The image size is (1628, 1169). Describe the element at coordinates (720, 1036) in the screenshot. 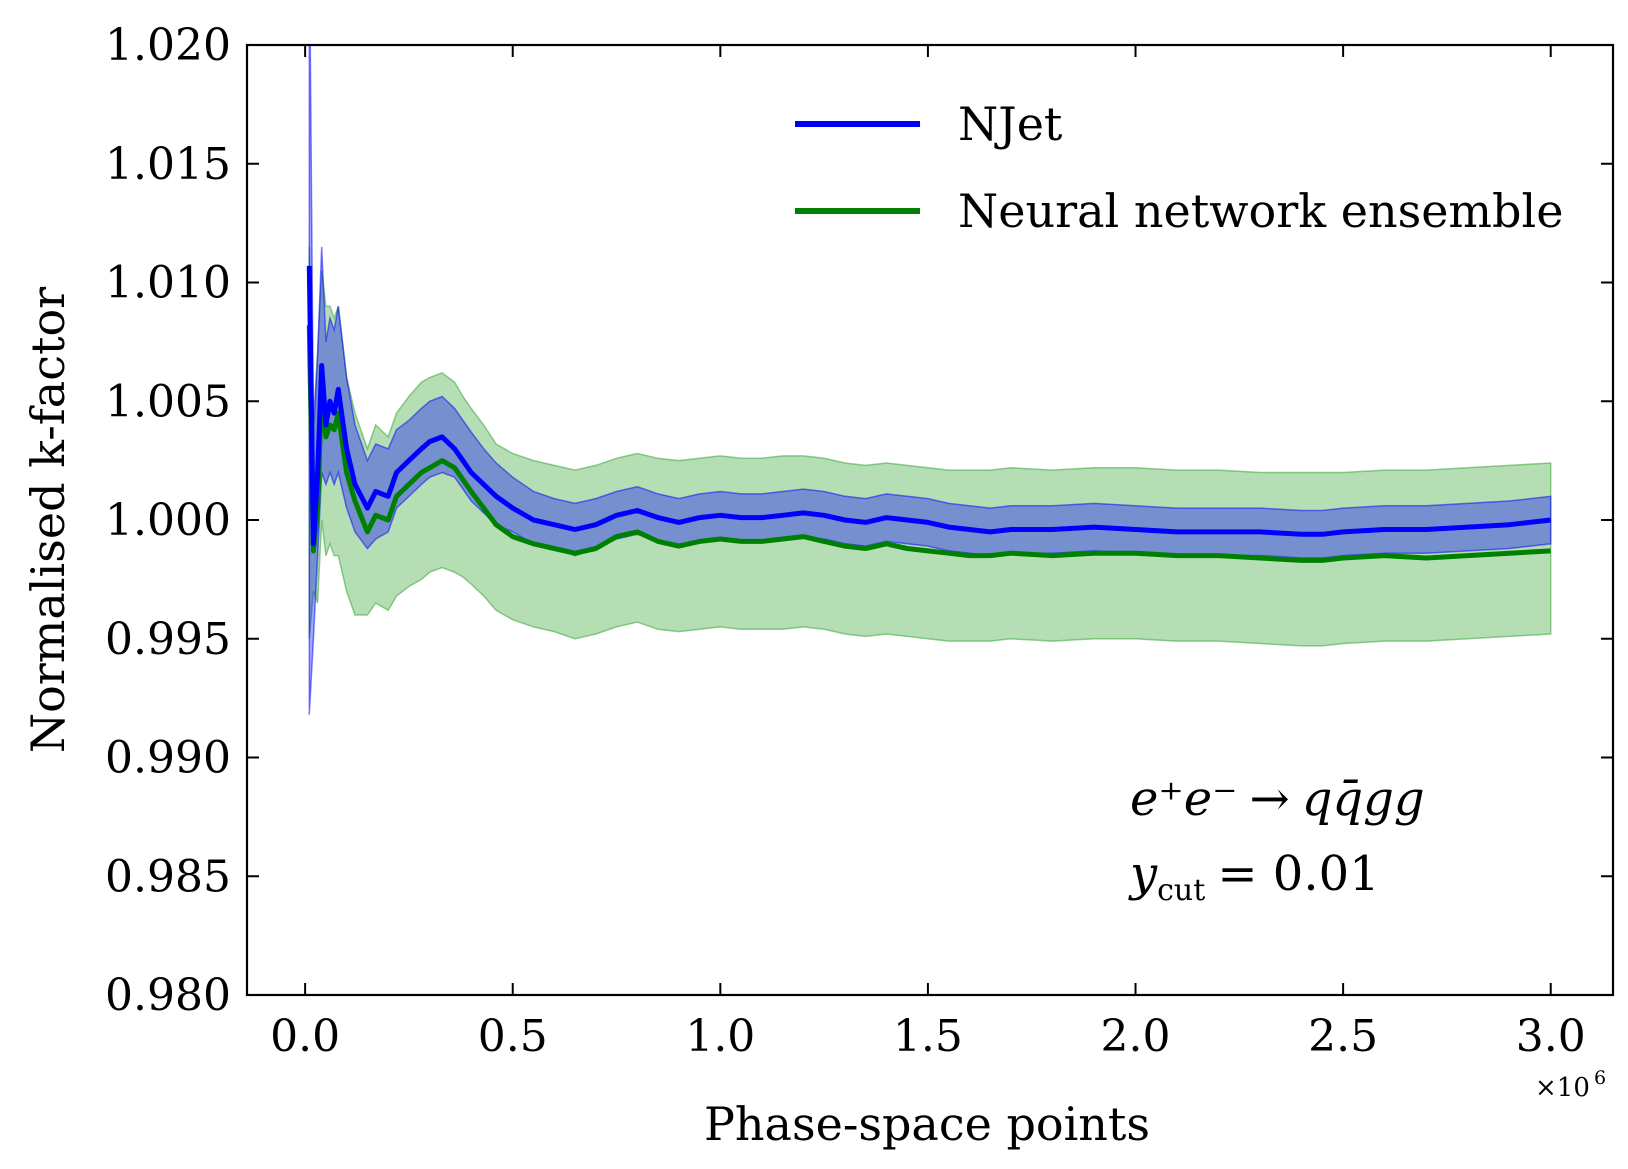

I see `x-tick-label: 1.0` at that location.